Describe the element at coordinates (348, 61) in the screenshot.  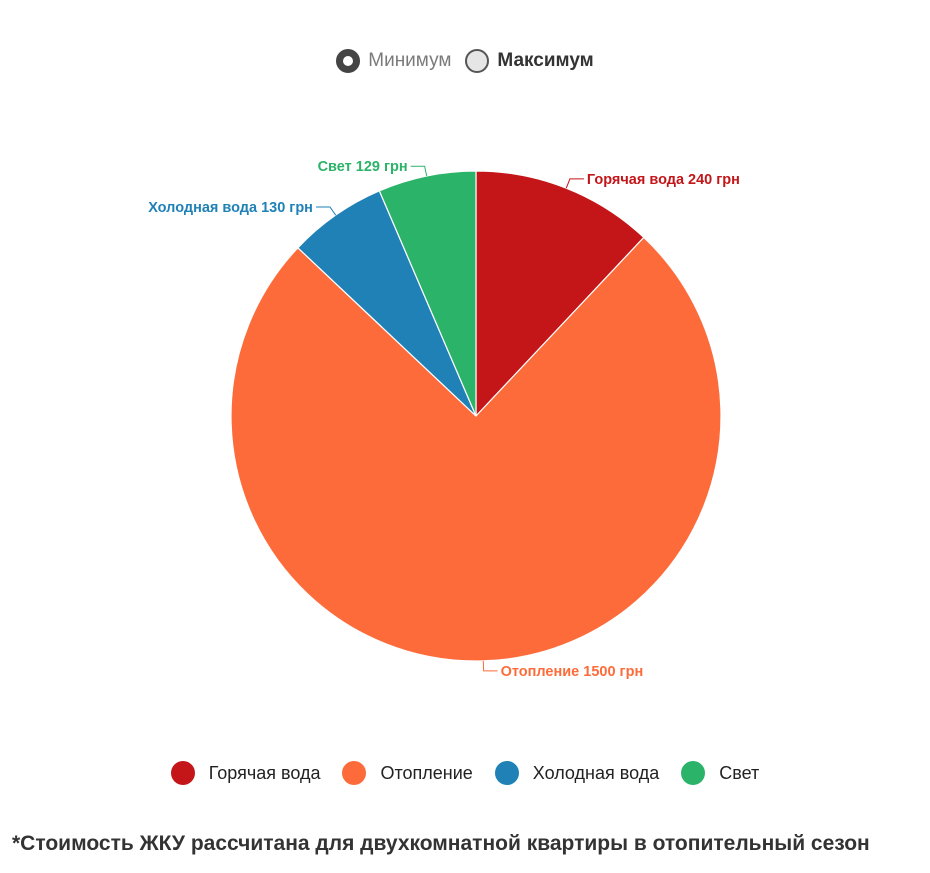
I see `radio-checked-icon` at that location.